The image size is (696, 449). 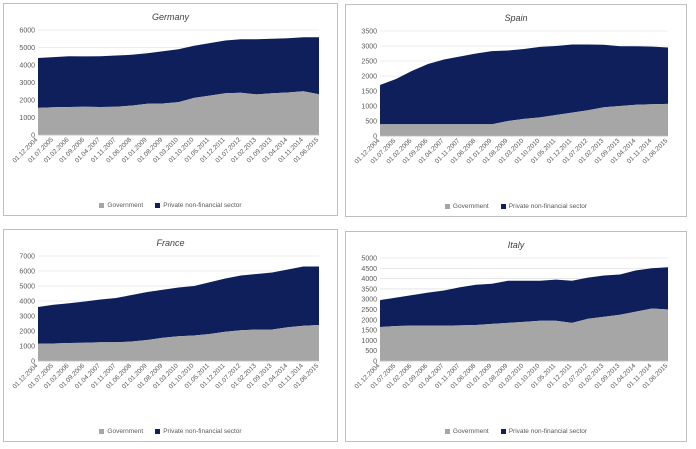 I want to click on chart-title: Spain, so click(x=516, y=18).